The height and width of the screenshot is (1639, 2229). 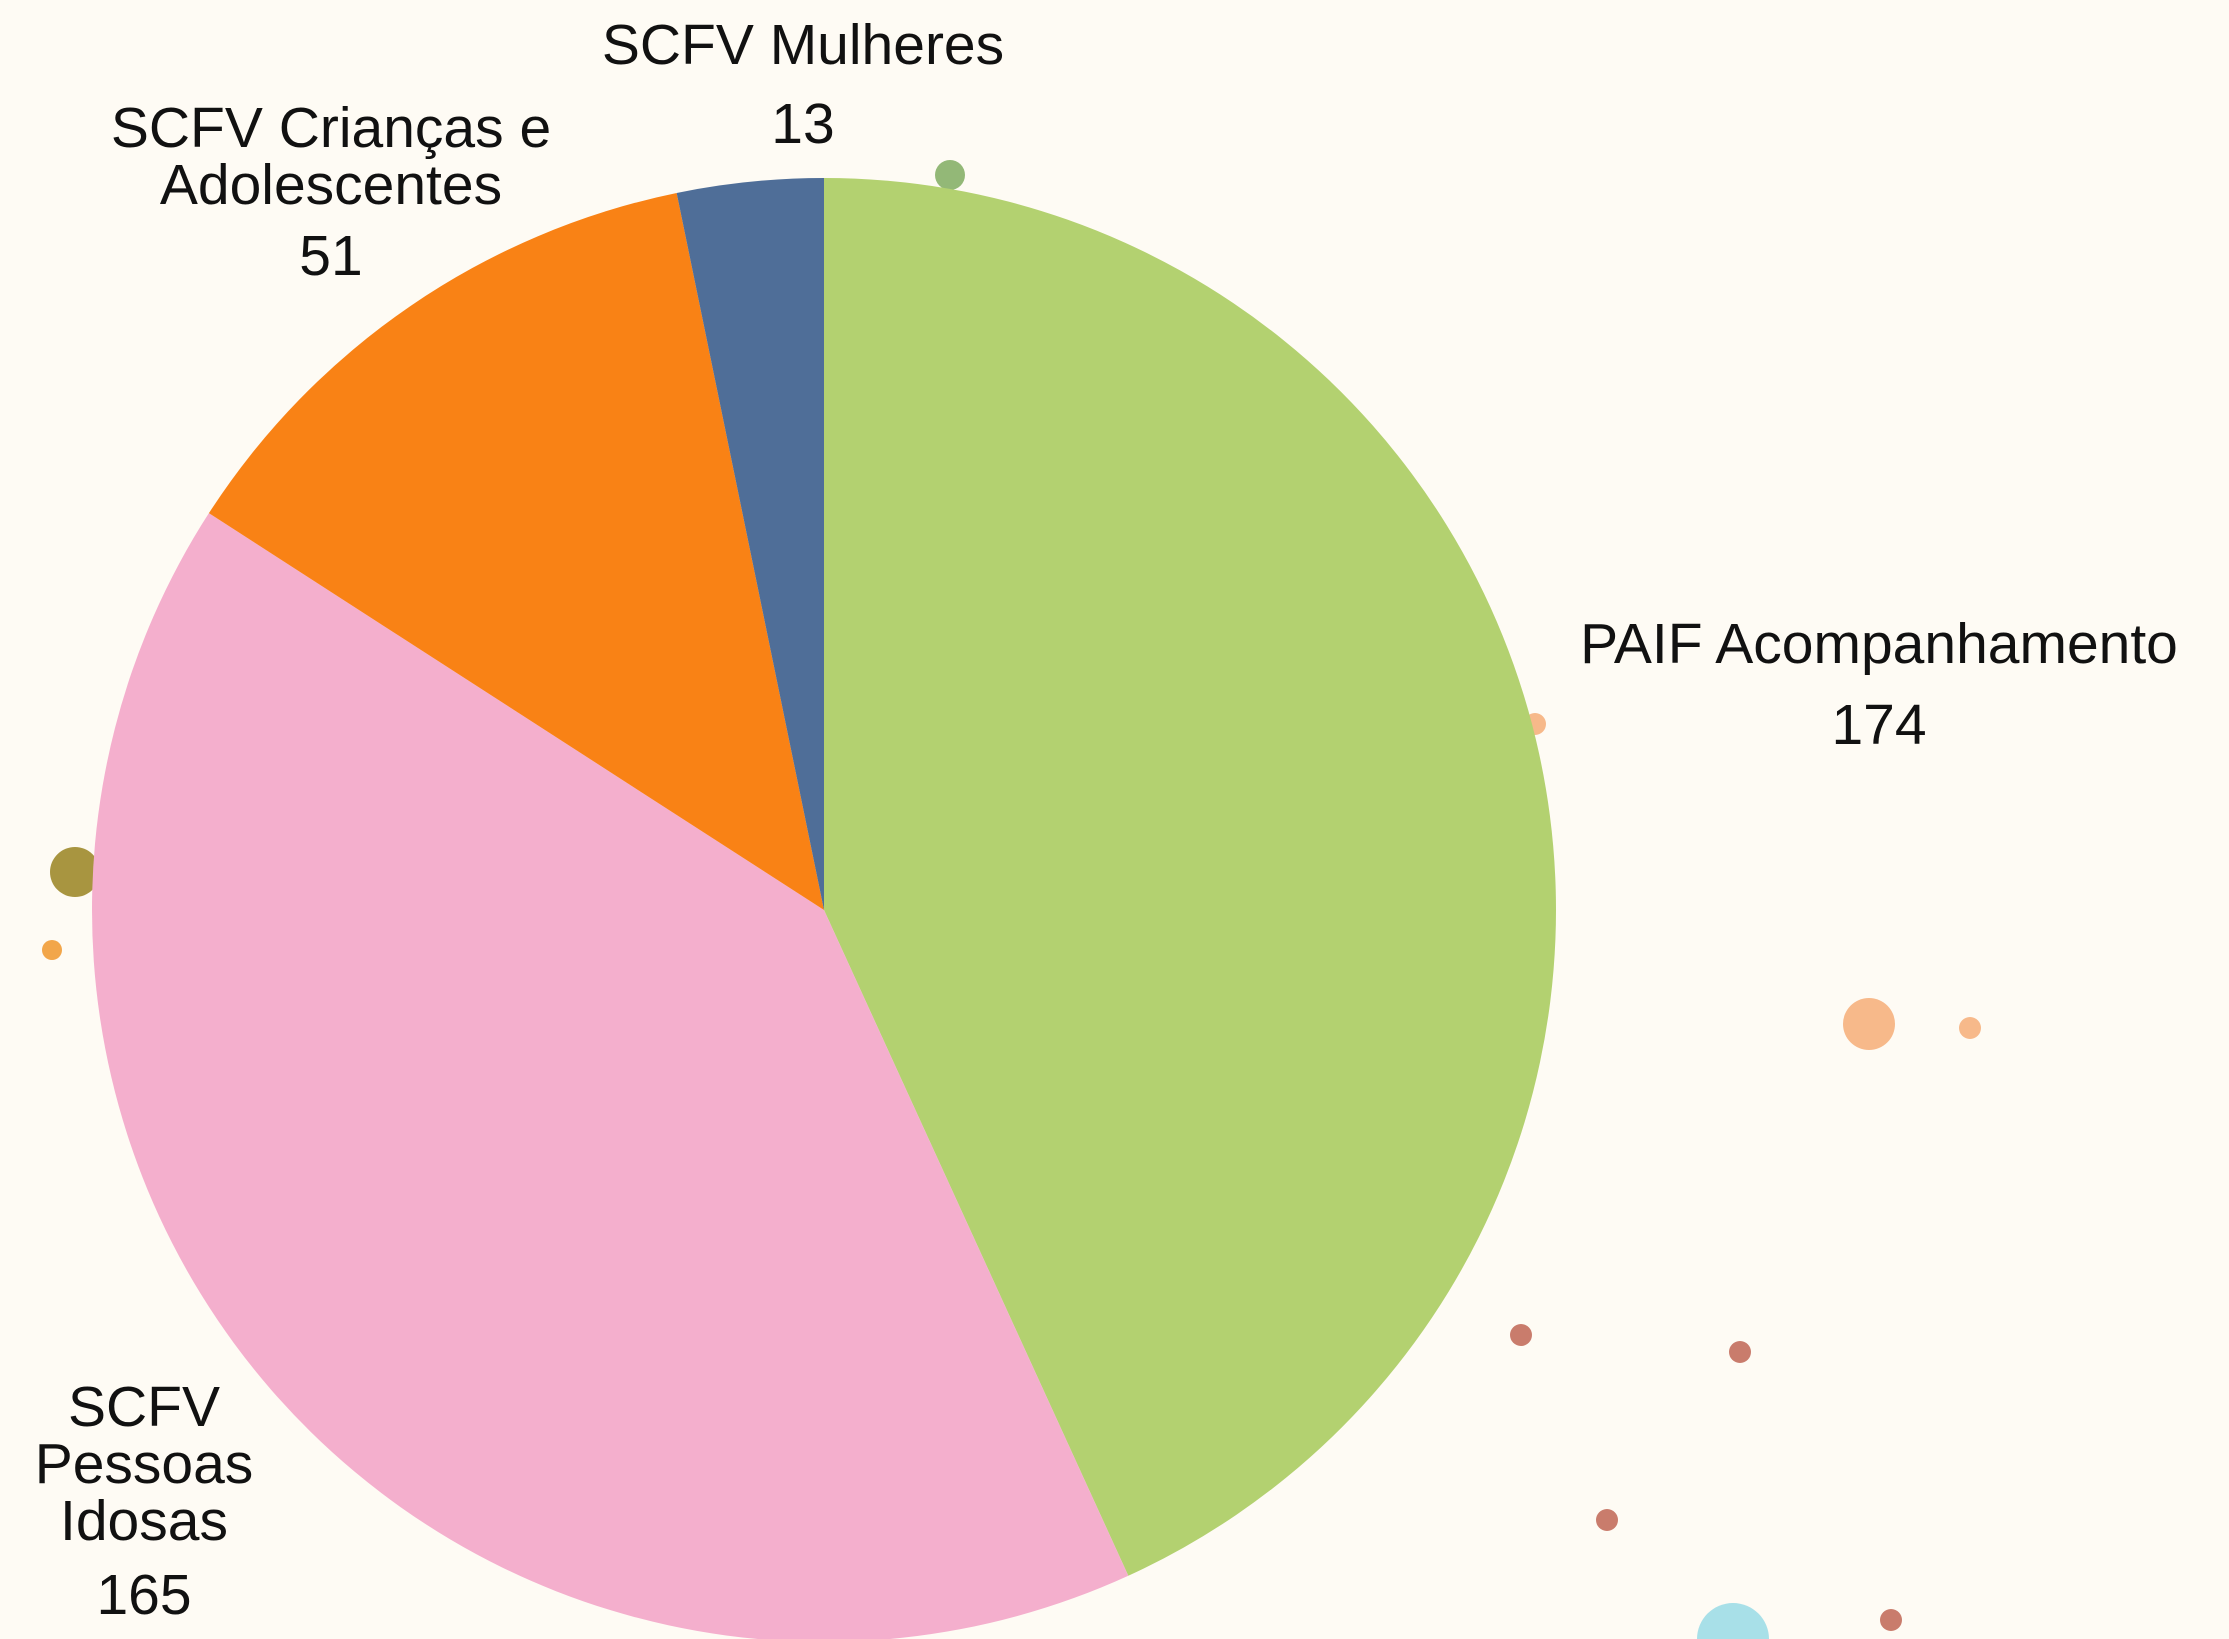 What do you see at coordinates (144, 1595) in the screenshot?
I see `value-label: 165` at bounding box center [144, 1595].